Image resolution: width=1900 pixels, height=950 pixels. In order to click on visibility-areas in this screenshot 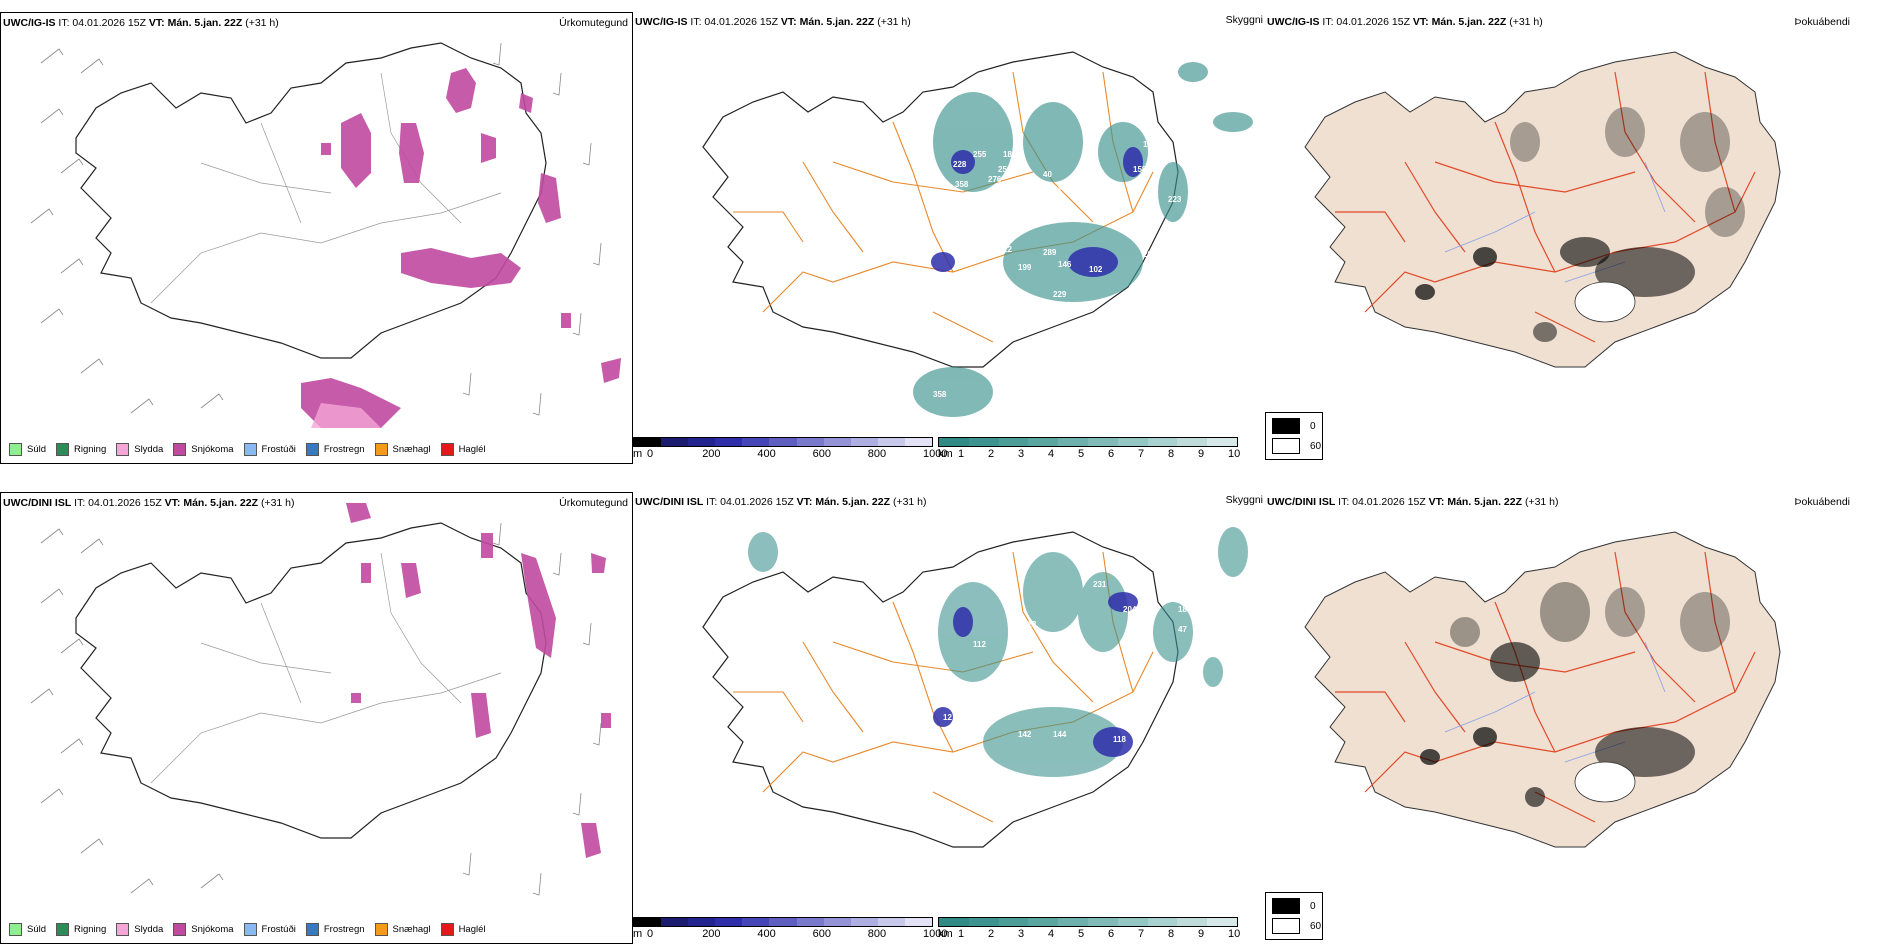, I will do `click(998, 652)`.